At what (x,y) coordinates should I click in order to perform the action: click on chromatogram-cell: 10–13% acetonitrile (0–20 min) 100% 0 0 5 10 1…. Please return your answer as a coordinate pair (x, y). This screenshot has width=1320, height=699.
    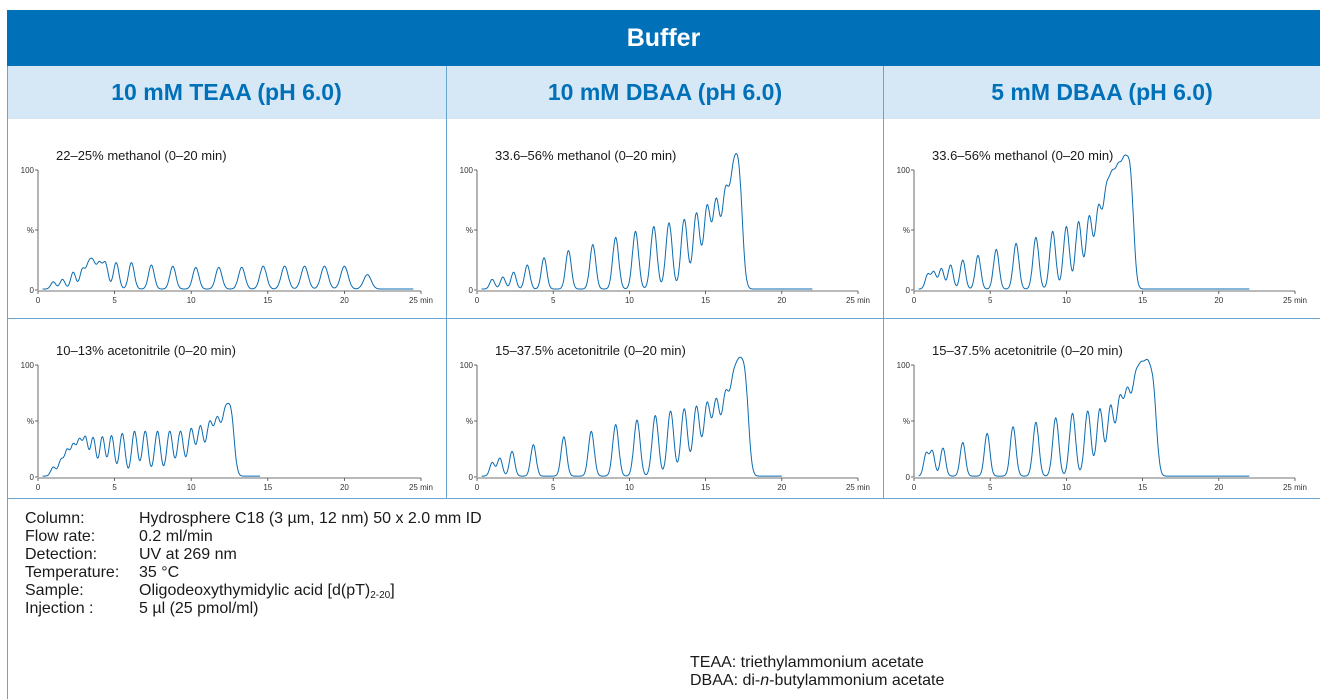
    Looking at the image, I should click on (227, 416).